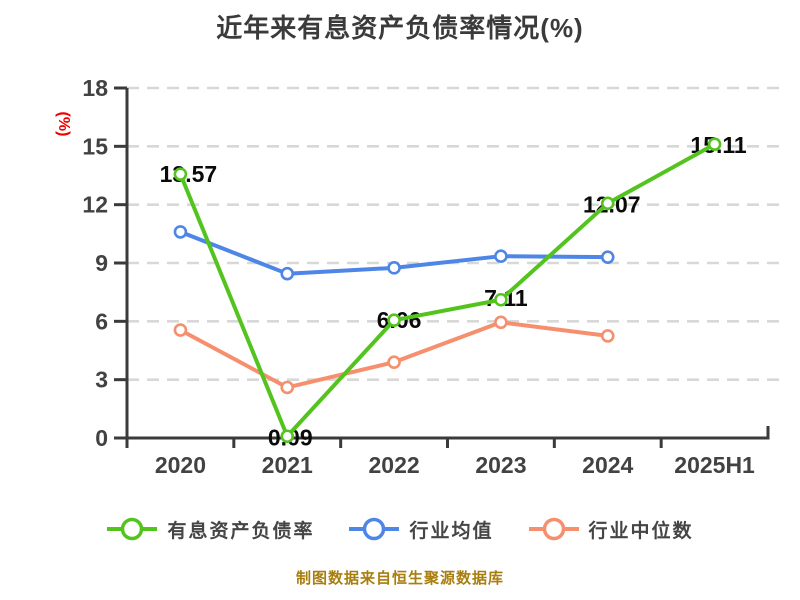 The width and height of the screenshot is (800, 600). I want to click on legend-item: 有息资产负债率, so click(210, 529).